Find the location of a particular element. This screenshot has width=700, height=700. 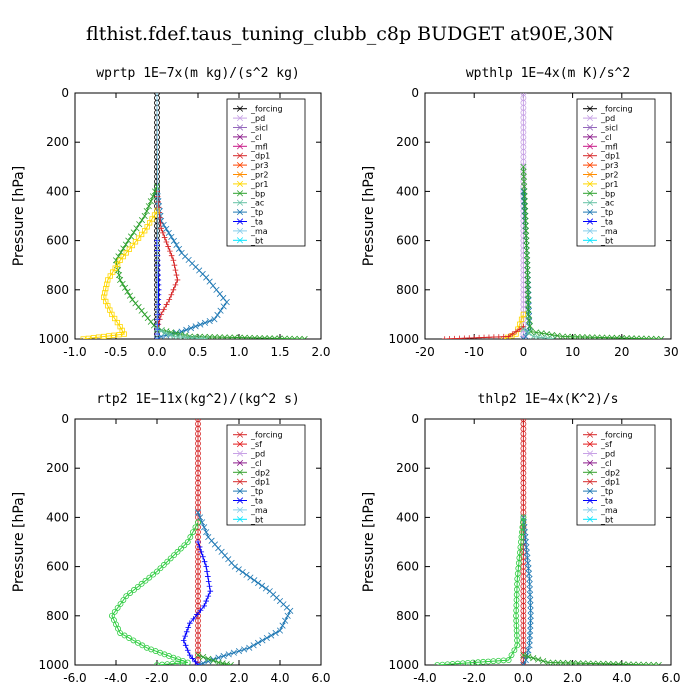

x-tick-label: 1.5 is located at coordinates (279, 352).